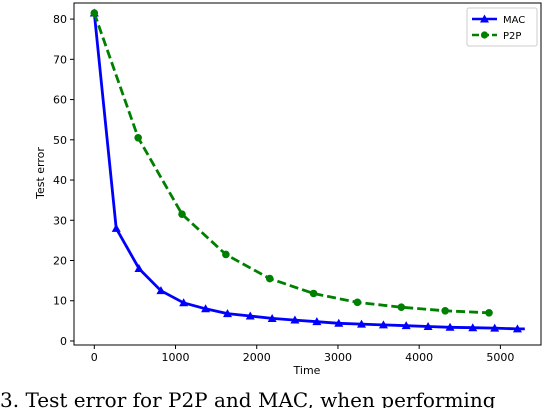  Describe the element at coordinates (307, 370) in the screenshot. I see `x-axis-title: Time` at that location.